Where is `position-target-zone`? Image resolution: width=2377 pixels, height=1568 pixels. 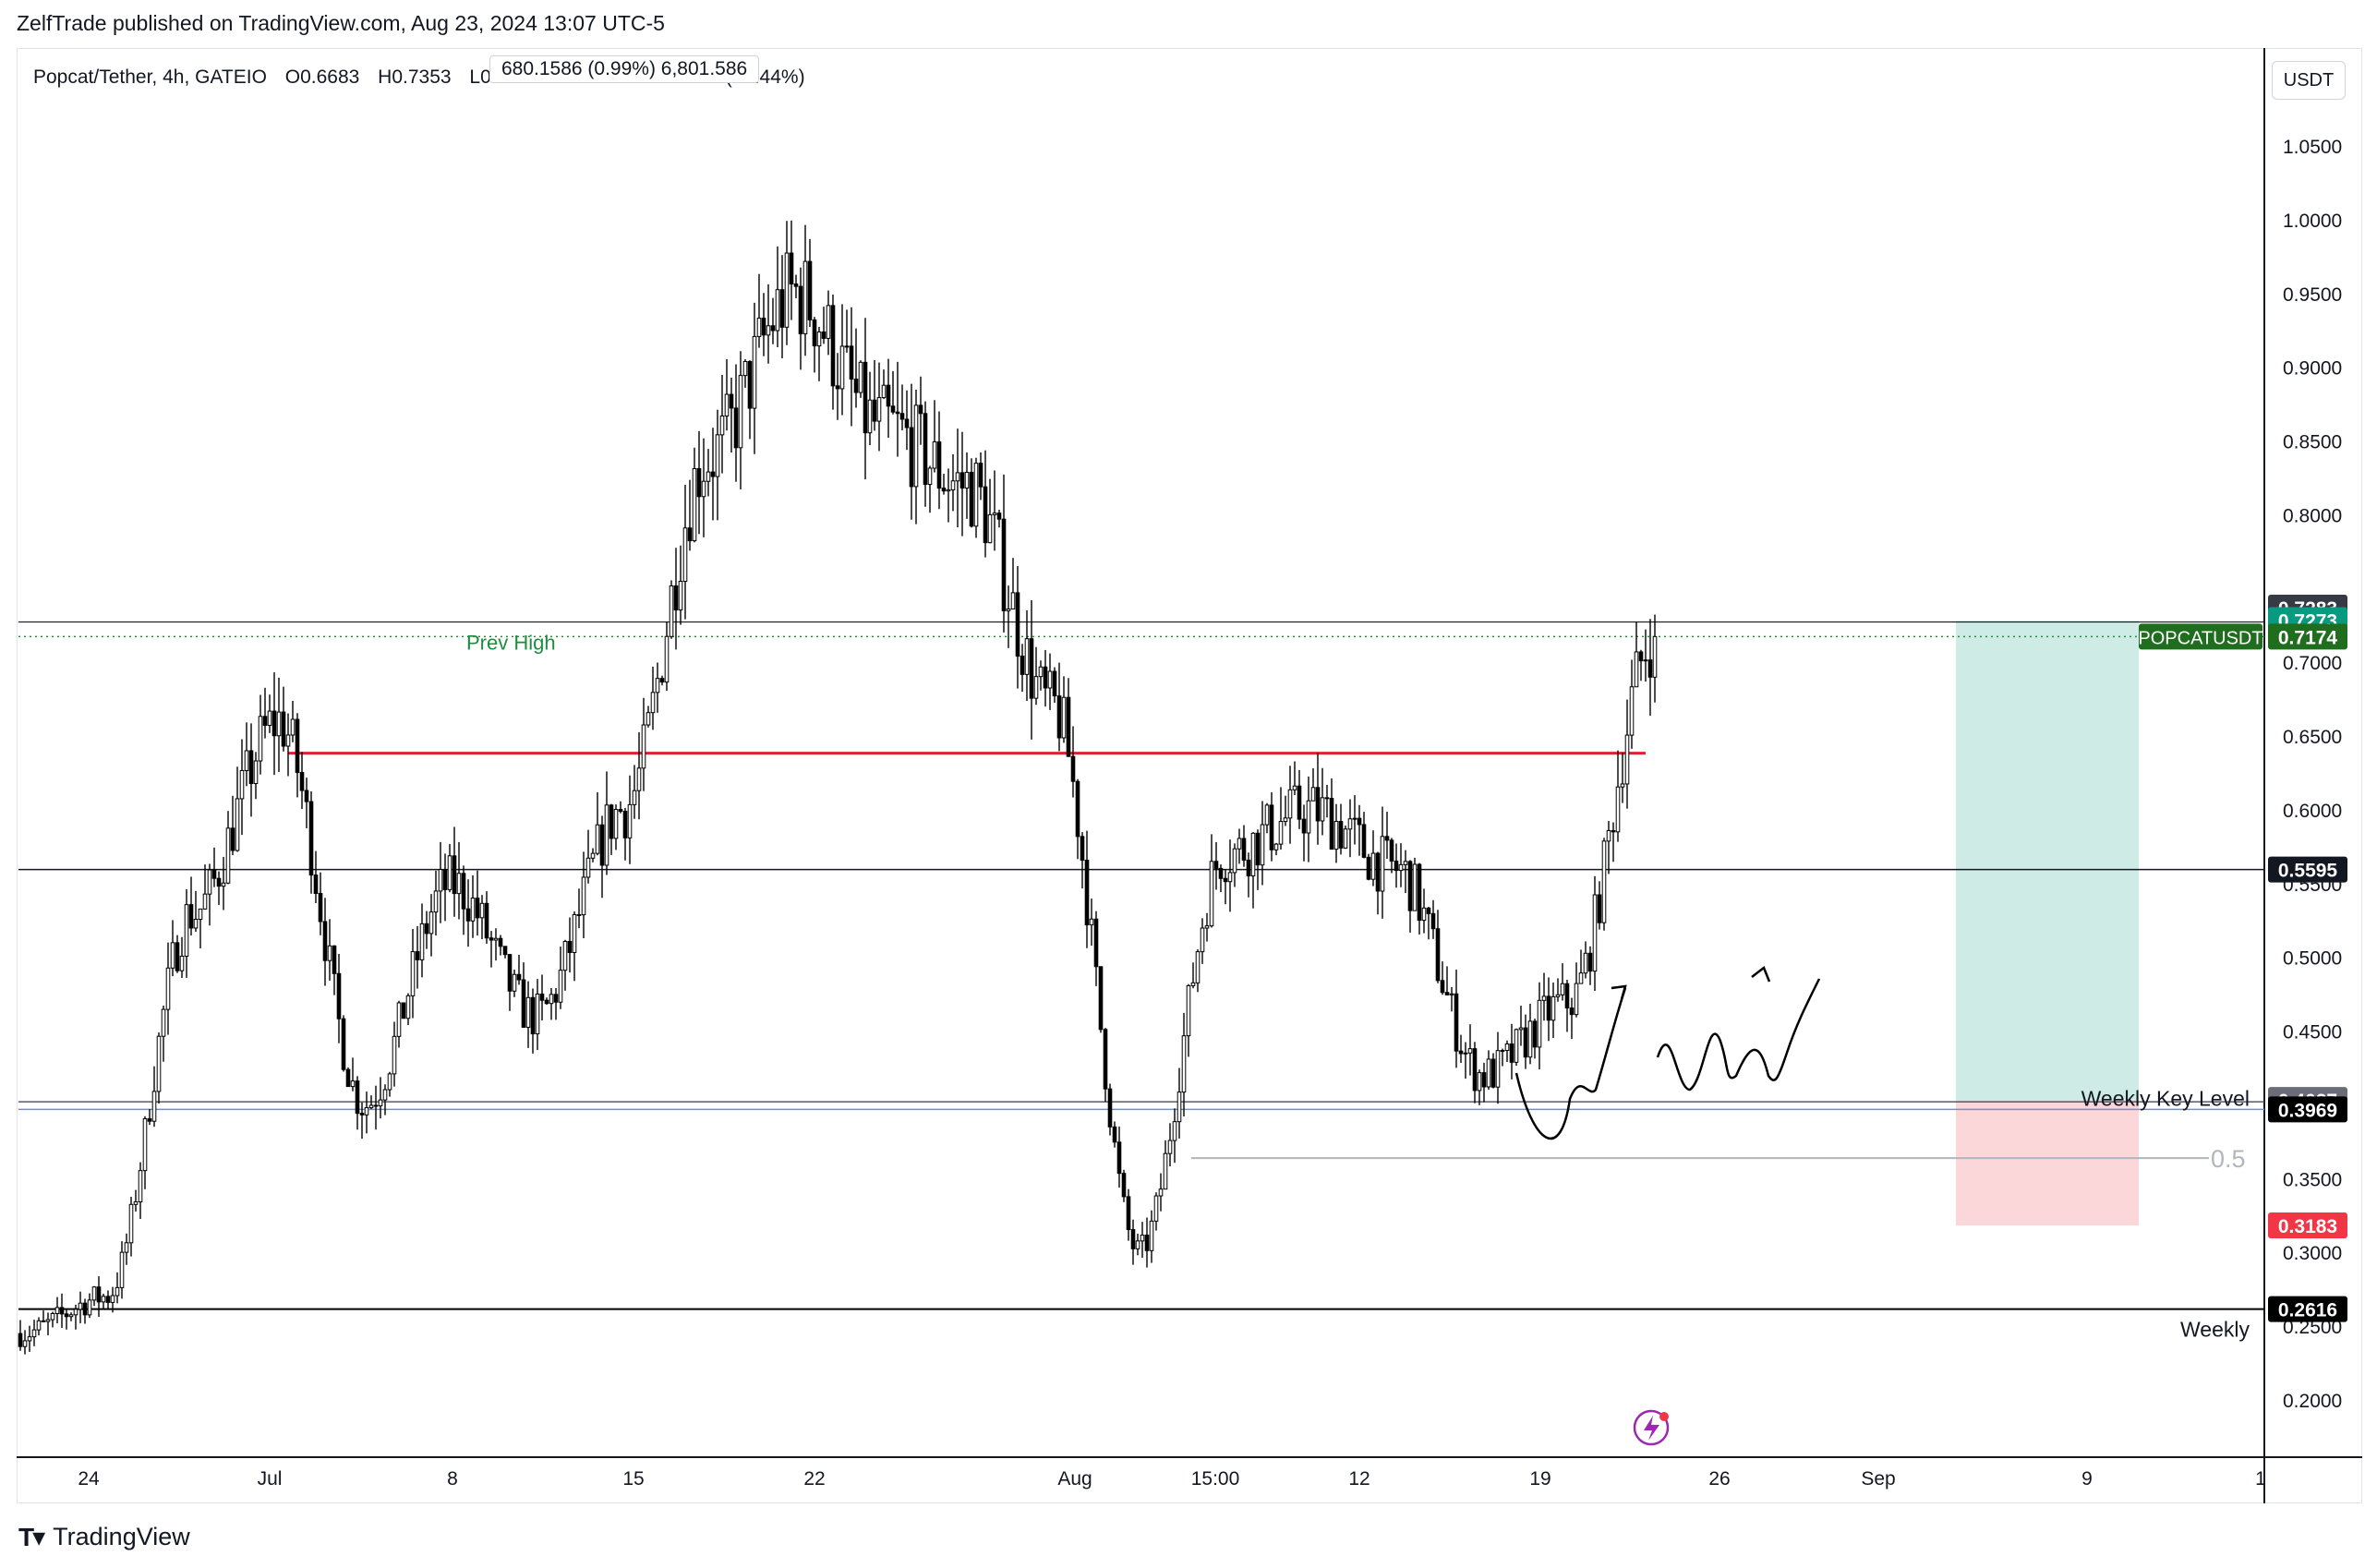 position-target-zone is located at coordinates (2047, 861).